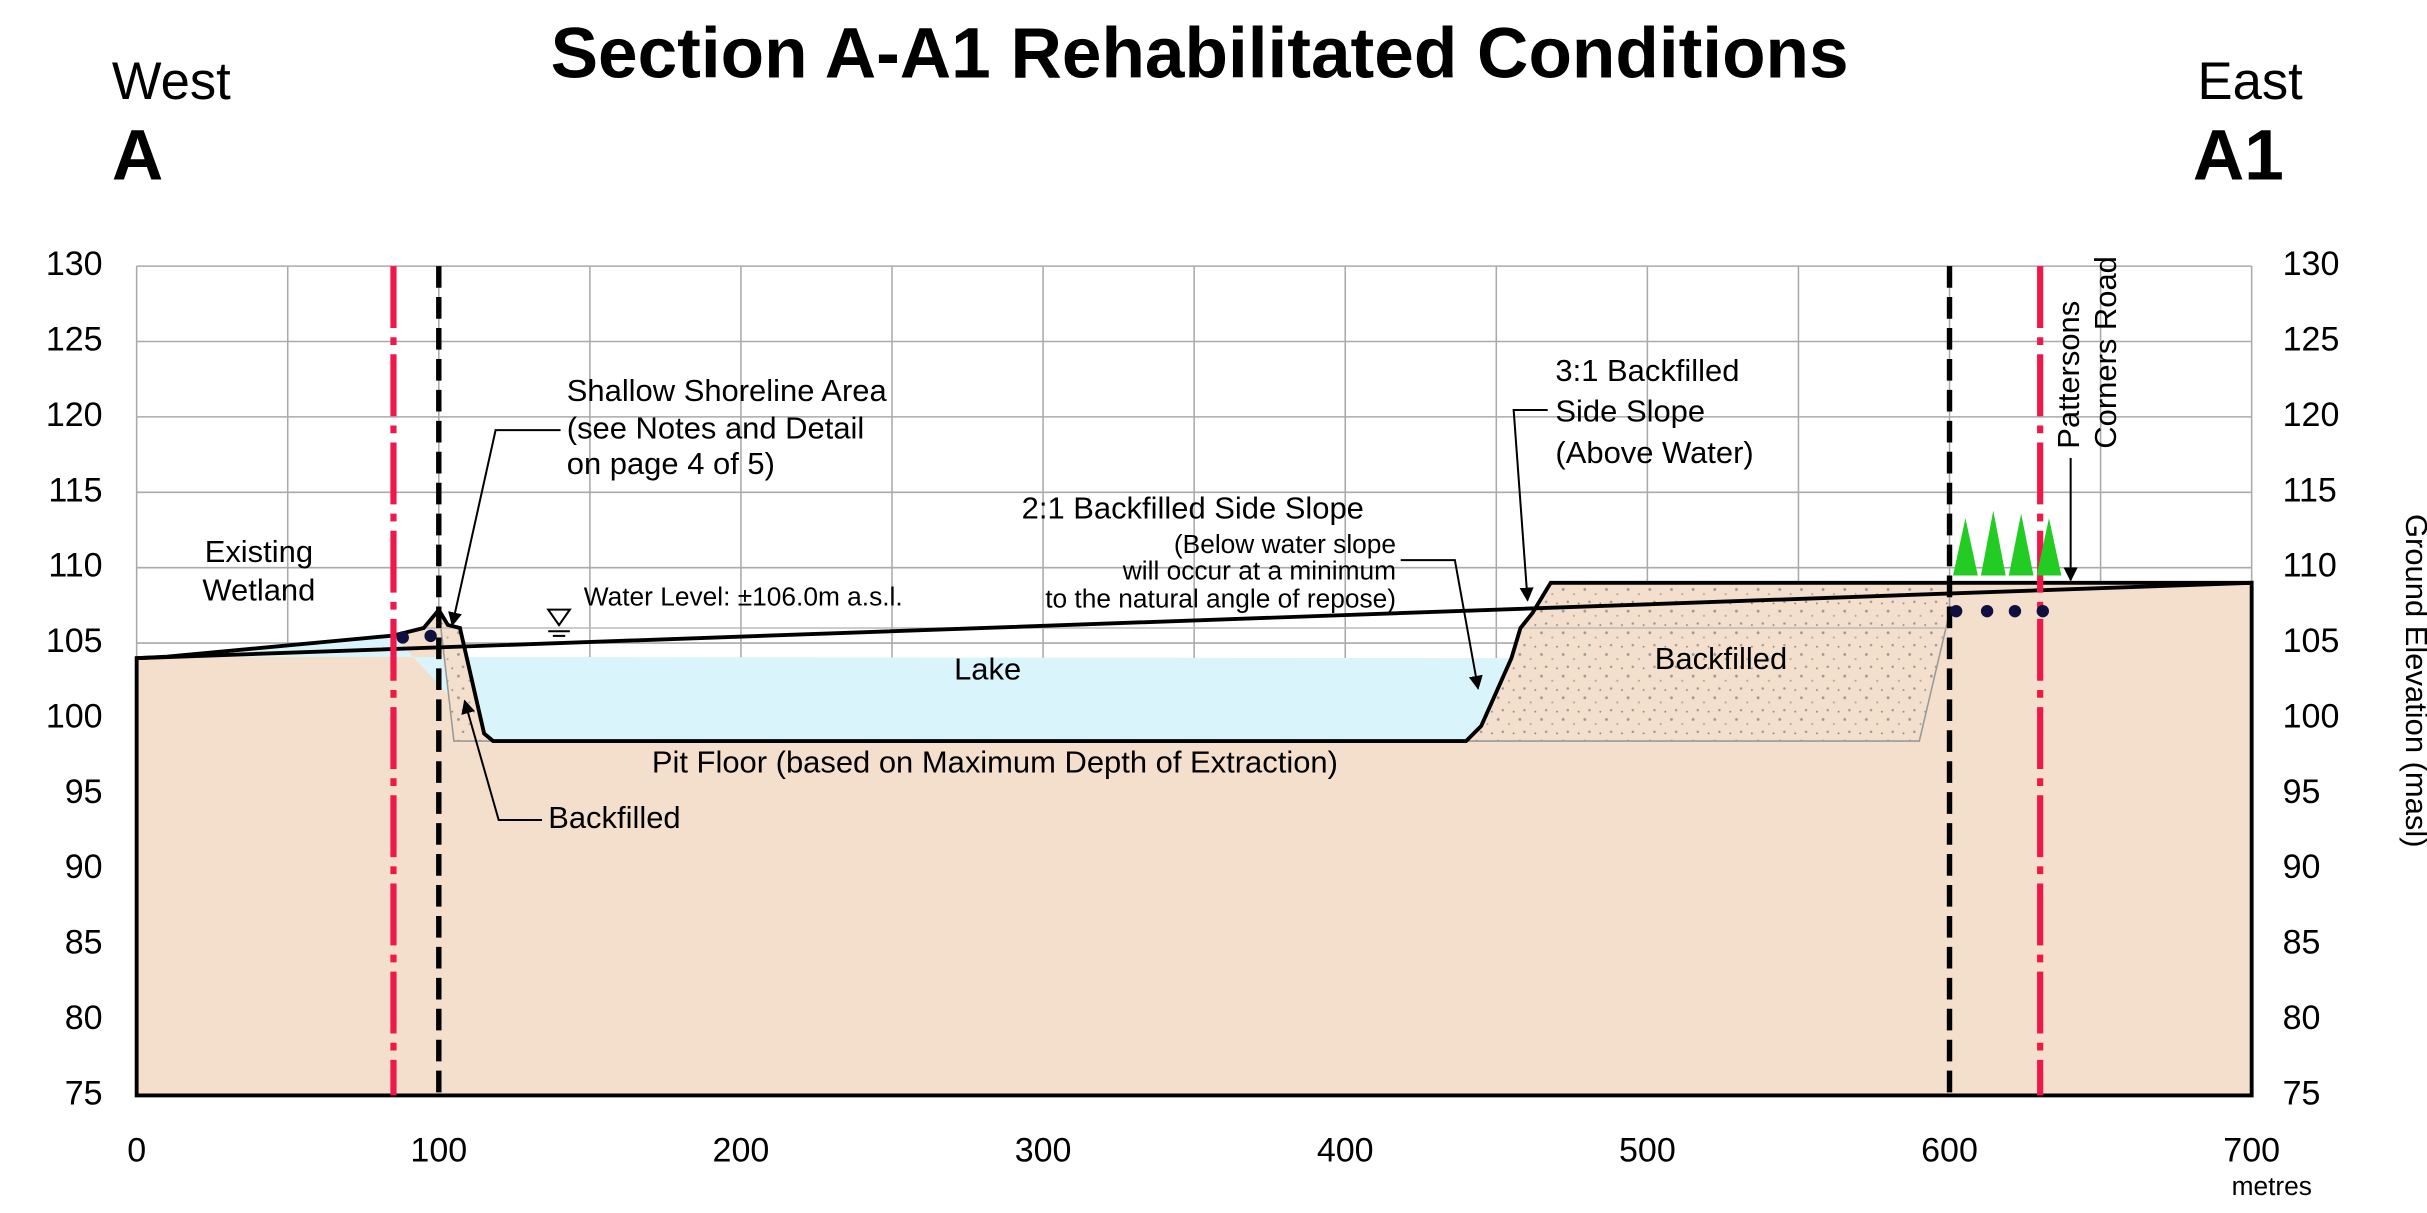  Describe the element at coordinates (1285, 544) in the screenshot. I see `annotation: (Below water slope` at that location.